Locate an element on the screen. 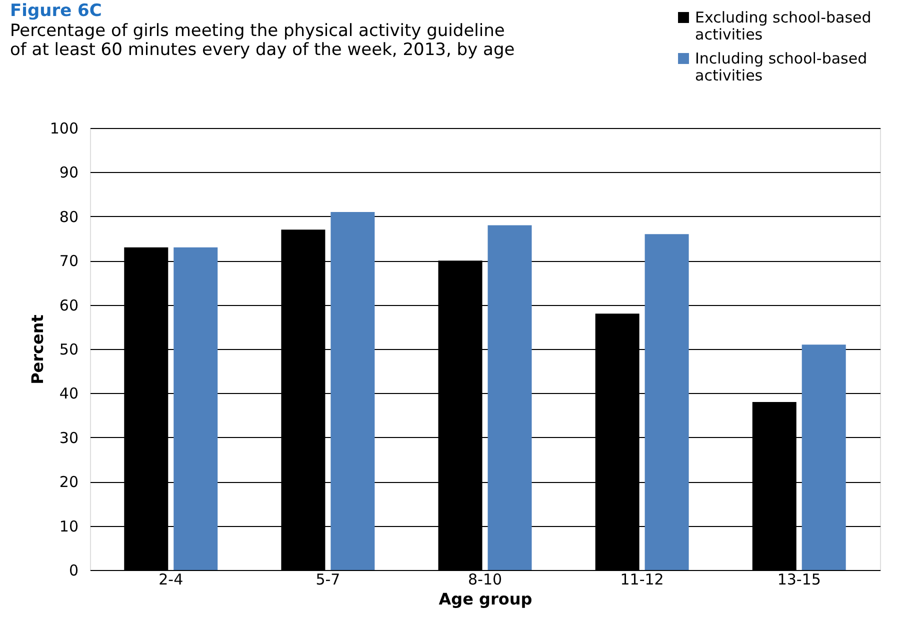  y-tick-label: 40 is located at coordinates (68, 393).